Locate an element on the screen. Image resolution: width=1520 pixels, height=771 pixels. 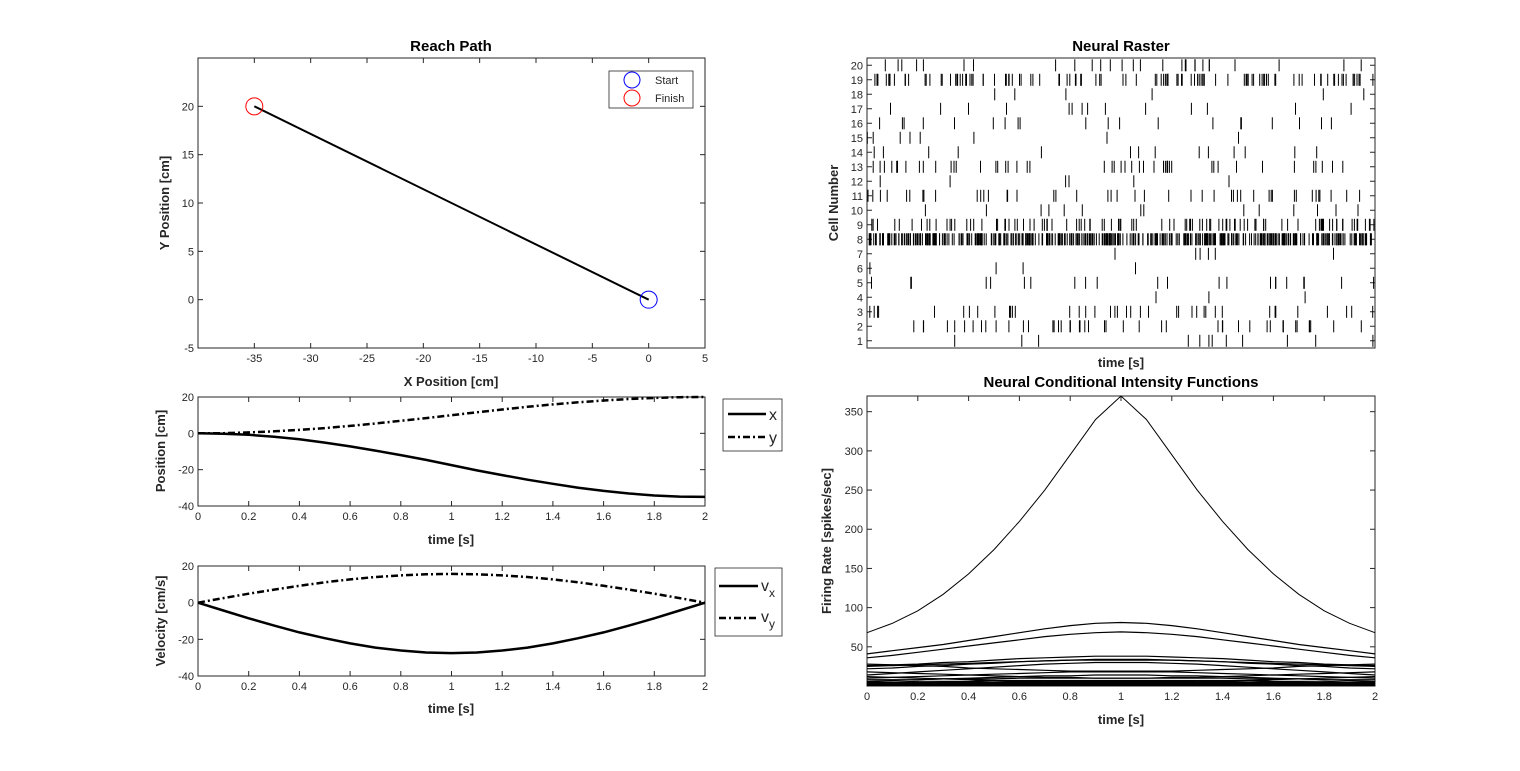
legend-vy-label: vy is located at coordinates (768, 620).